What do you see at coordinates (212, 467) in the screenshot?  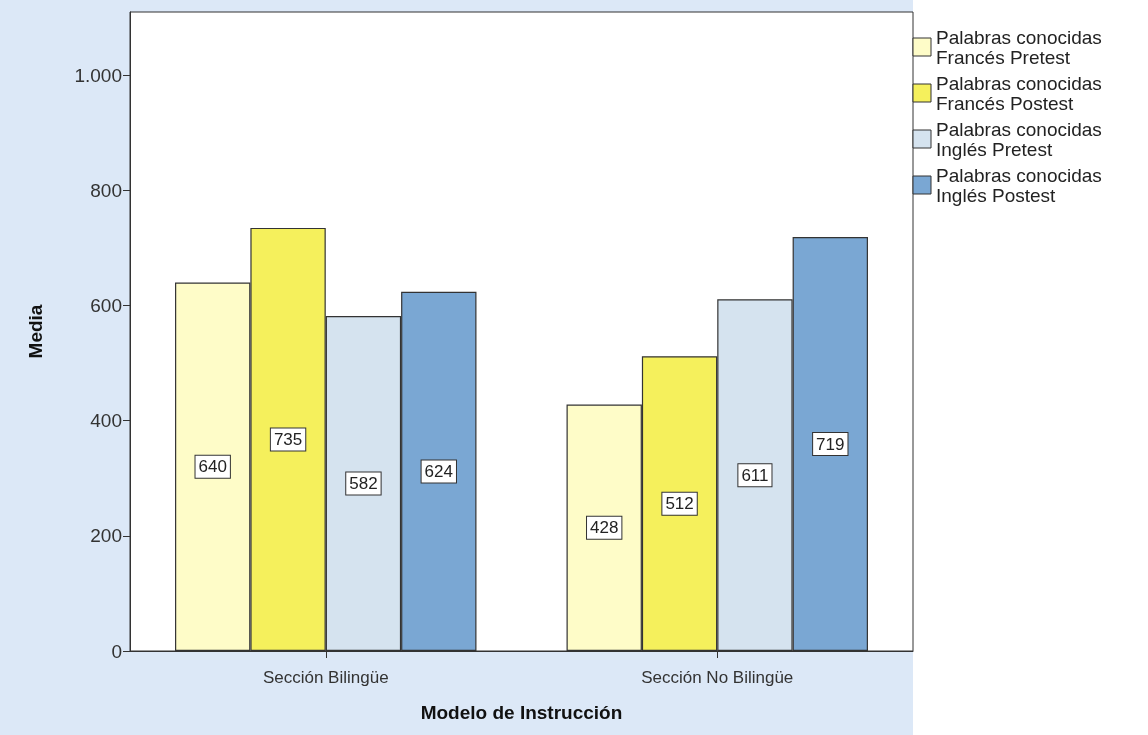 I see `data-label: 640` at bounding box center [212, 467].